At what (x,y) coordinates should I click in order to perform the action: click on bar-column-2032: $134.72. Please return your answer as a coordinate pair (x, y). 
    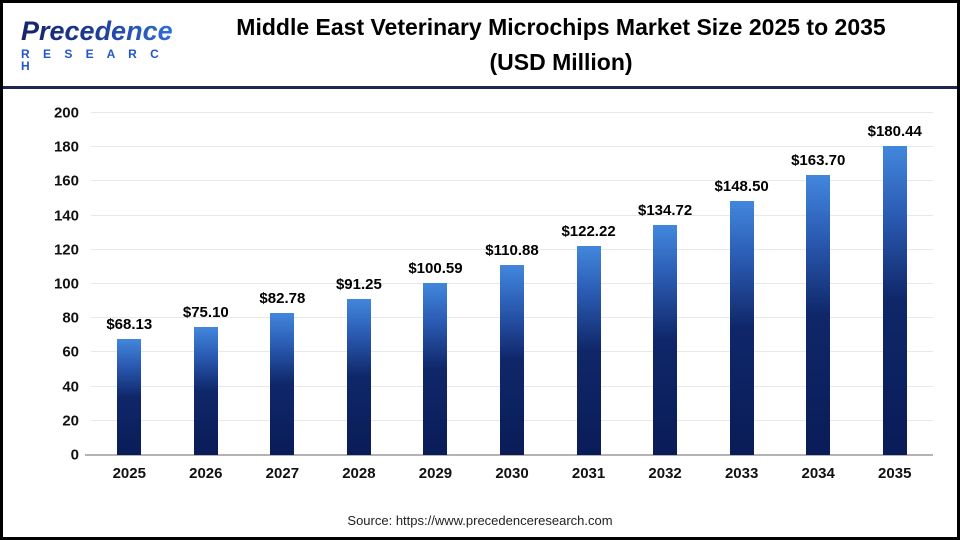
    Looking at the image, I should click on (665, 284).